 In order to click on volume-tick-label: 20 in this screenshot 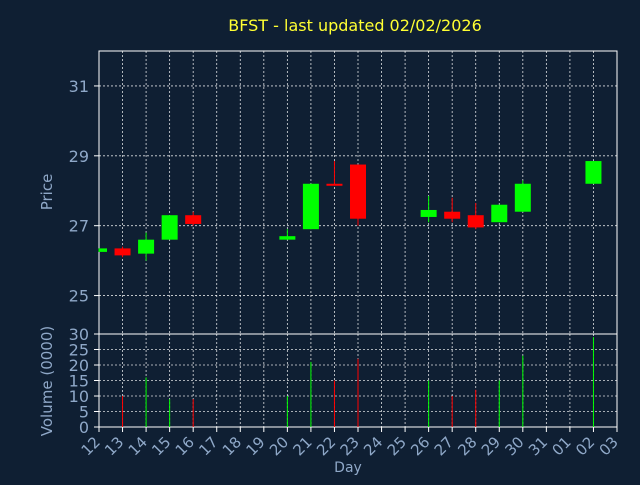, I will do `click(79, 365)`.